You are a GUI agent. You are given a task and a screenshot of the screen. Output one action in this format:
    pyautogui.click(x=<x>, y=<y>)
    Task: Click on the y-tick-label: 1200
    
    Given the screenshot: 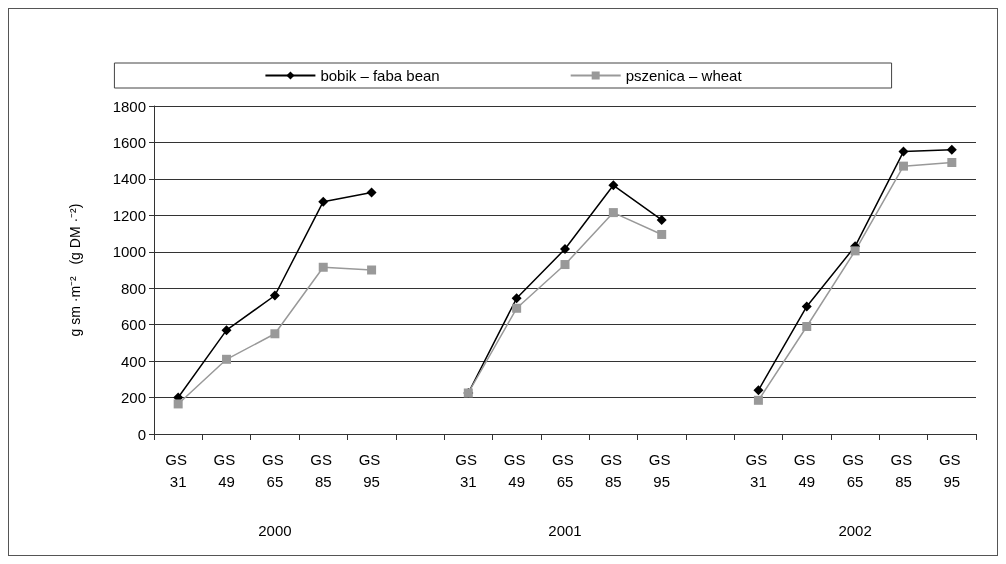 What is the action you would take?
    pyautogui.click(x=129, y=215)
    